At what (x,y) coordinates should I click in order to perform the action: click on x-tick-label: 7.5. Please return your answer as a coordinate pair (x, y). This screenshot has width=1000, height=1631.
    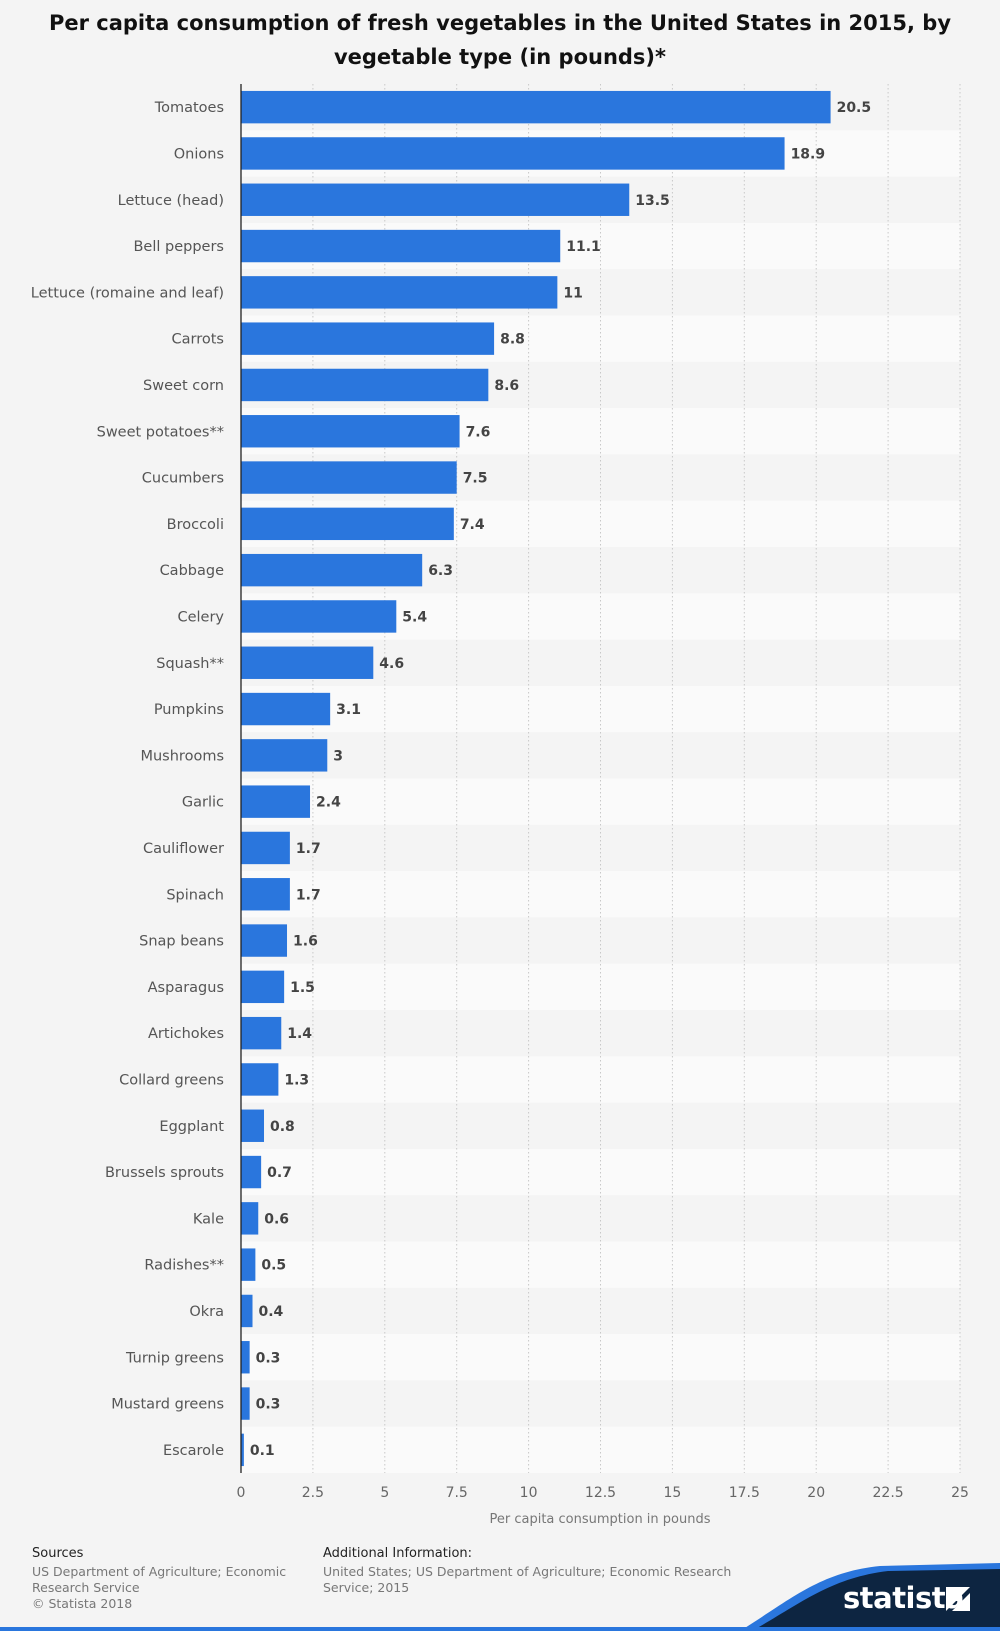
    Looking at the image, I should click on (457, 1493).